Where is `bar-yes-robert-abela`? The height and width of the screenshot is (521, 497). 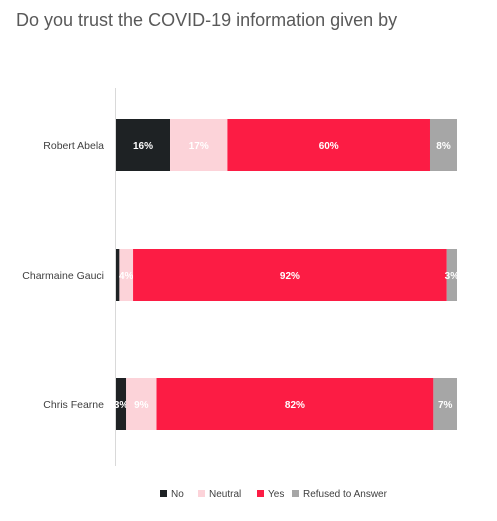 bar-yes-robert-abela is located at coordinates (328, 145).